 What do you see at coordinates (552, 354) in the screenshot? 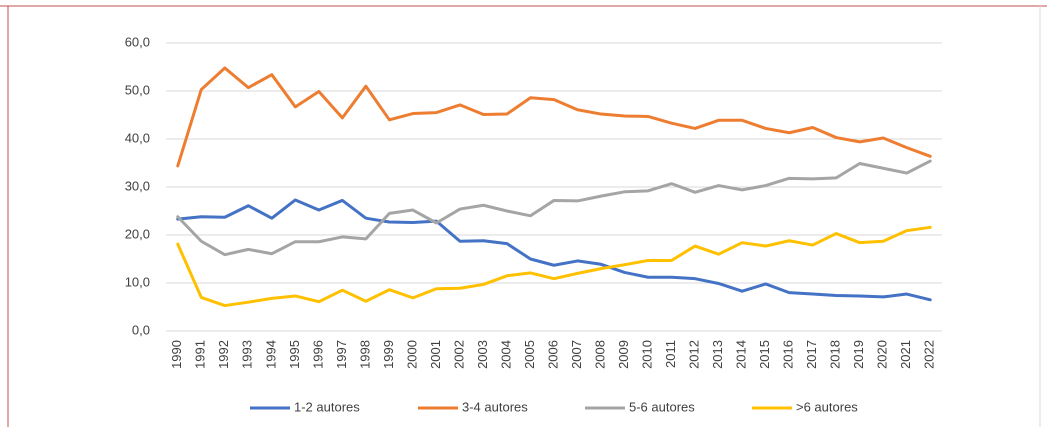
I see `x-tick-label: 2006` at bounding box center [552, 354].